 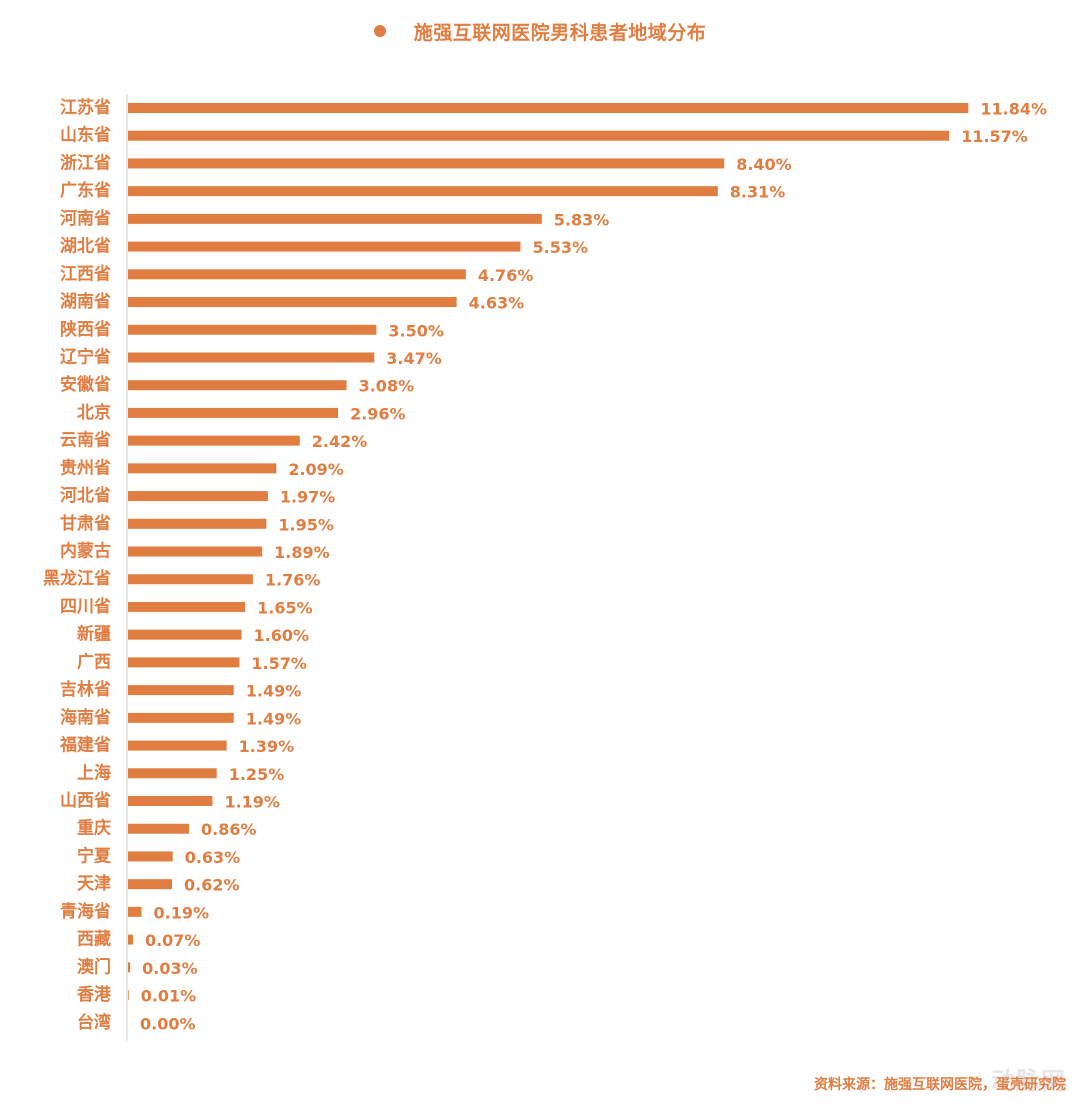 I want to click on category-label: 澳门, so click(x=94, y=966).